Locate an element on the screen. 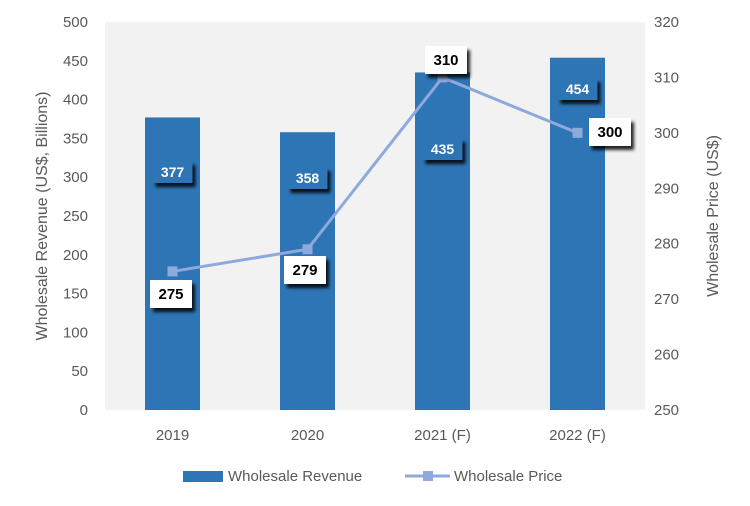 This screenshot has height=506, width=750. left-tick-300: 300 is located at coordinates (75, 177).